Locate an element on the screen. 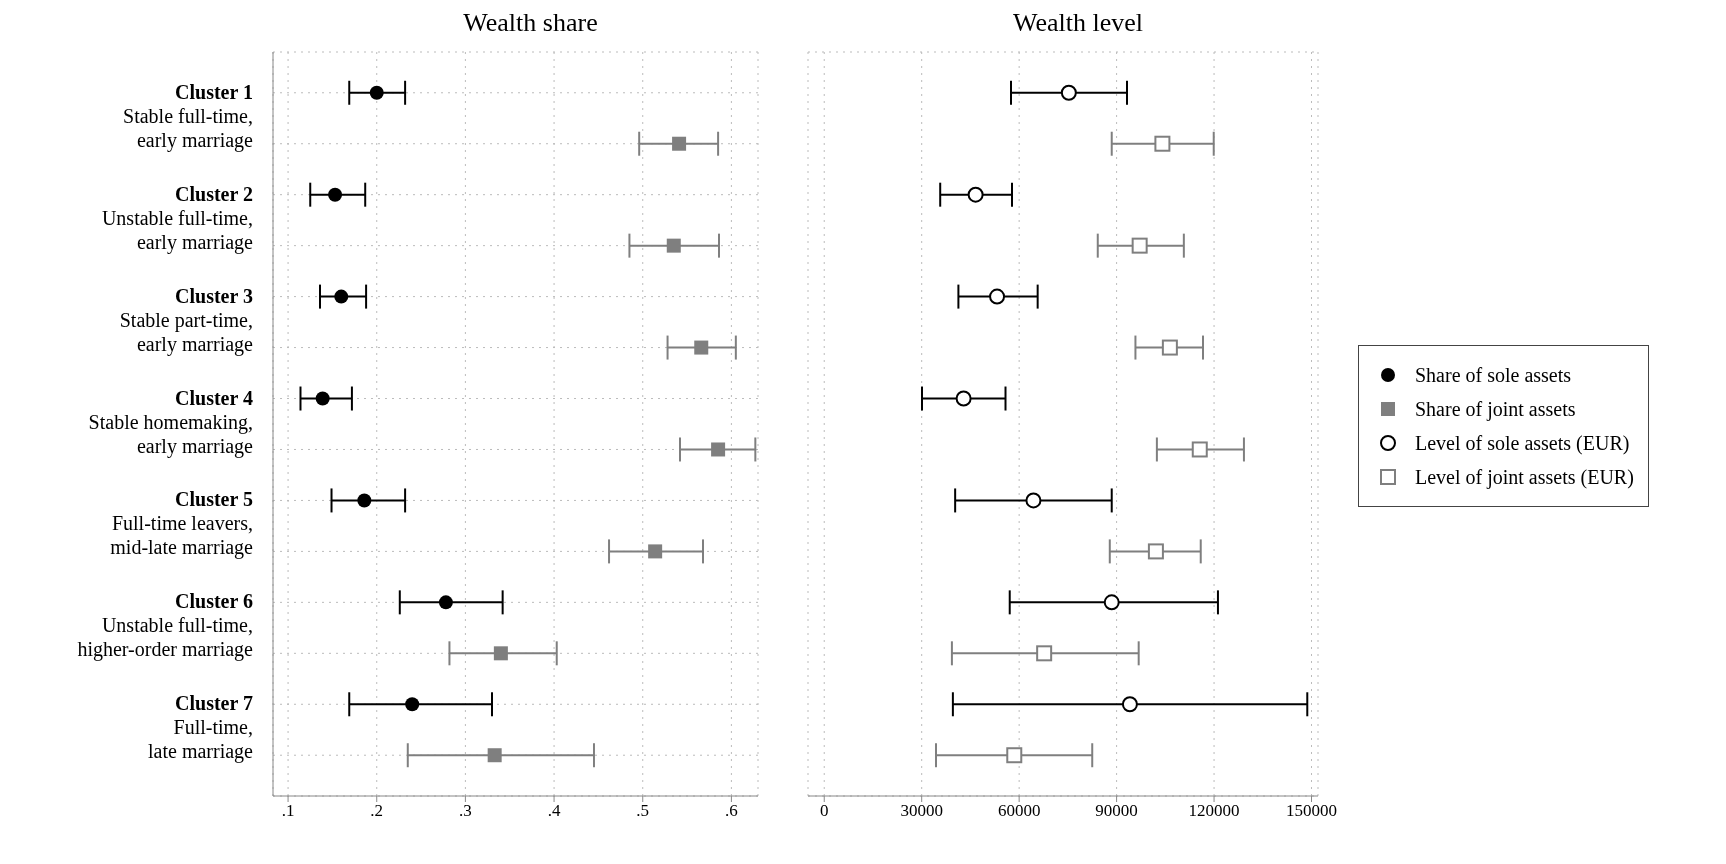 The image size is (1726, 864). x-tick-label: 0 is located at coordinates (824, 811).